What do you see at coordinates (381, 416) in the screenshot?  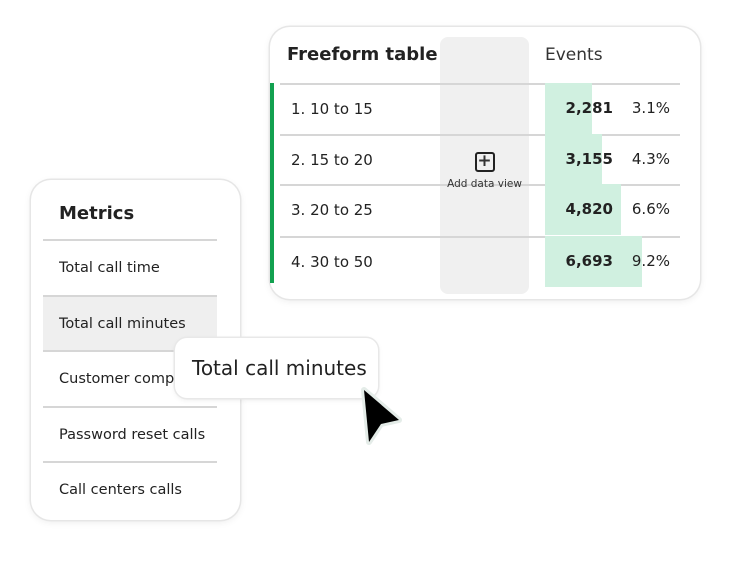 I see `arrow-cursor-icon` at bounding box center [381, 416].